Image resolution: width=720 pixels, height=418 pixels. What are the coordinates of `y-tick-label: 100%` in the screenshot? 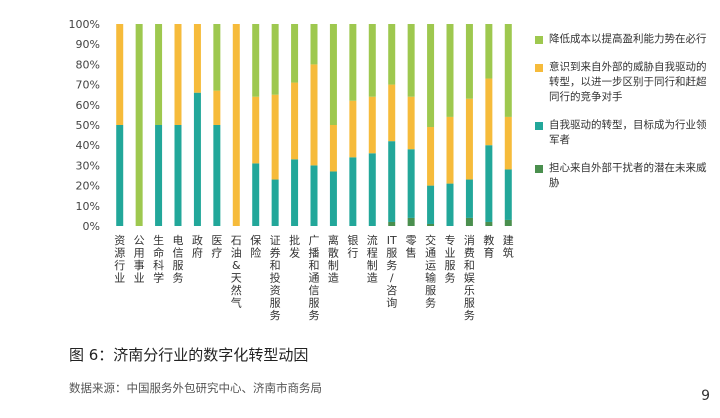 It's located at (84, 24).